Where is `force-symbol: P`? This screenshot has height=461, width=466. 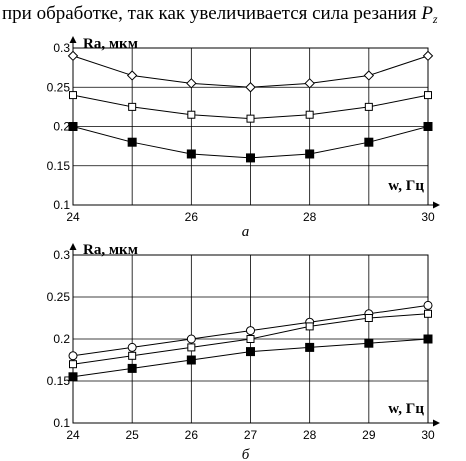 force-symbol: P is located at coordinates (427, 13).